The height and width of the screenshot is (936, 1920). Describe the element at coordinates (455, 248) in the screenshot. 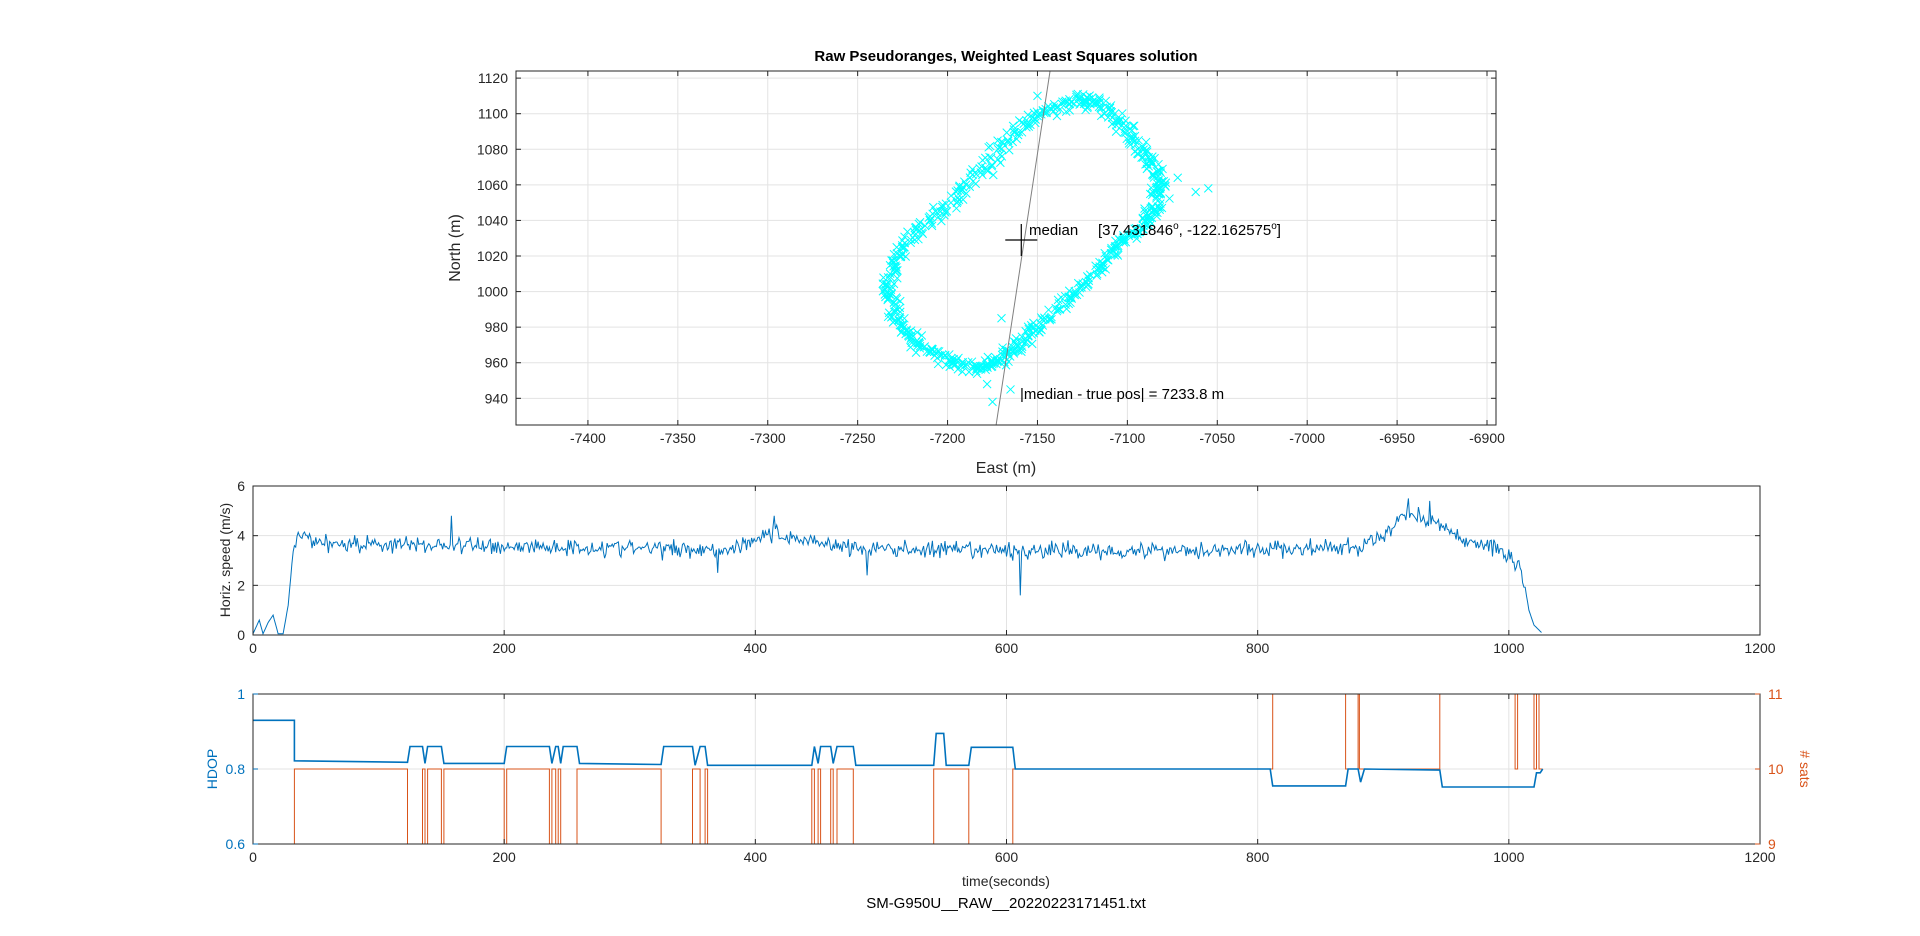

I see `track-plot-ylabel: North (m)` at that location.